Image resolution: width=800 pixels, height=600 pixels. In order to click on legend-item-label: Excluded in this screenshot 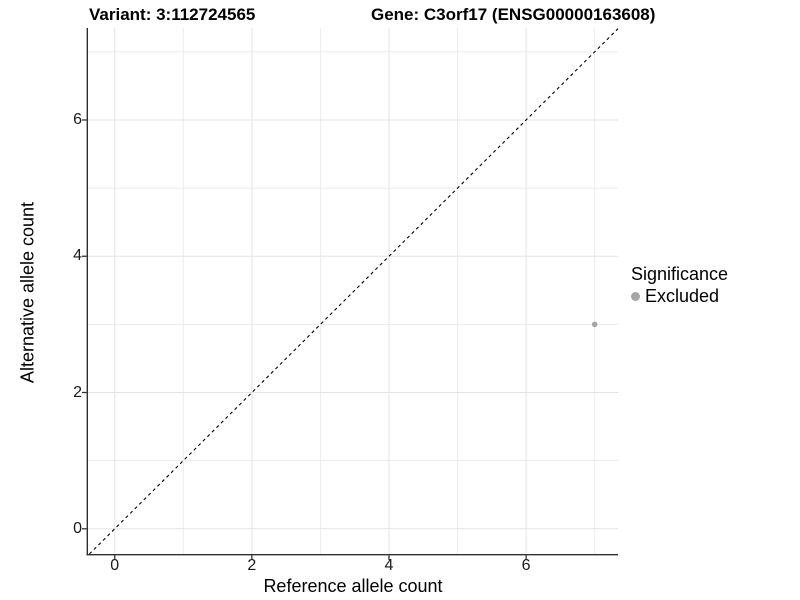, I will do `click(682, 296)`.